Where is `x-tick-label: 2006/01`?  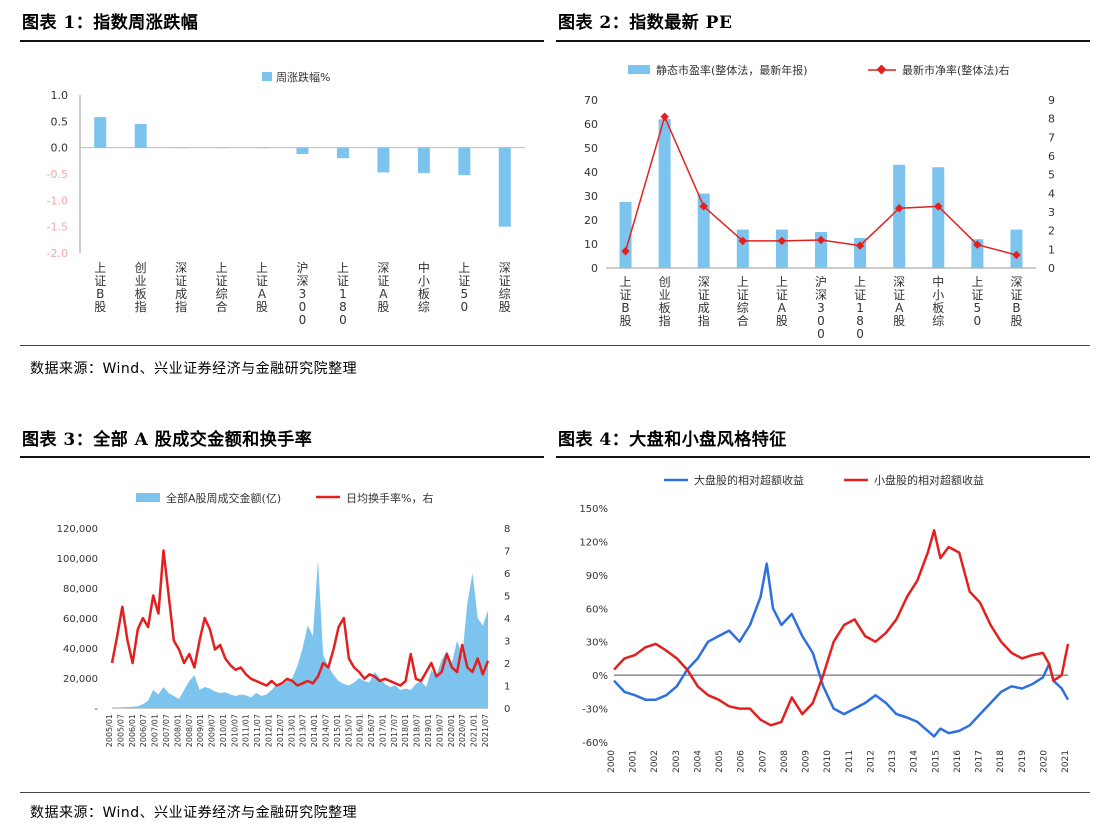
x-tick-label: 2006/01 is located at coordinates (132, 730).